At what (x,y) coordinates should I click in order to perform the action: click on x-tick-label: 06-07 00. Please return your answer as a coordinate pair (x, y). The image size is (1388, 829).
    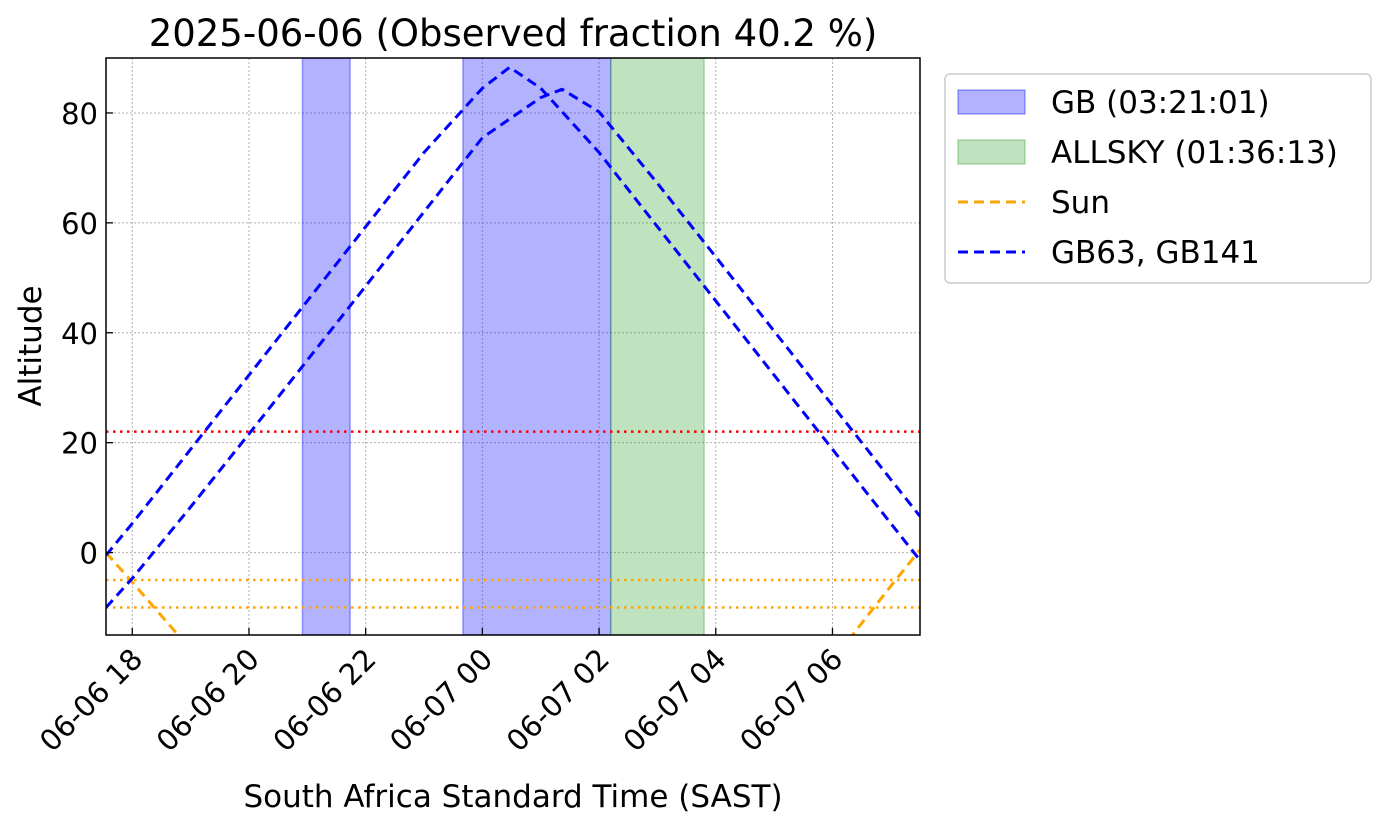
    Looking at the image, I should click on (441, 700).